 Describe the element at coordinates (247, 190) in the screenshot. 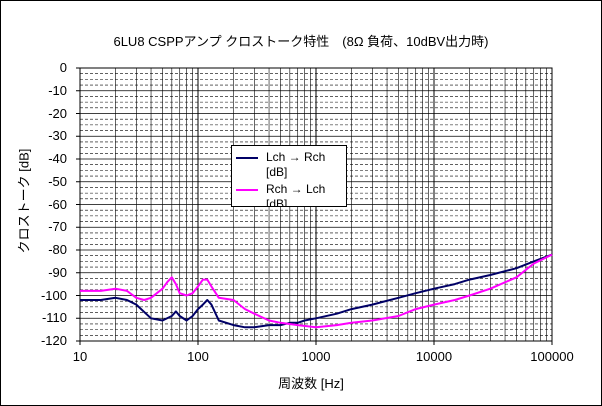

I see `legend-swatch-rch-lch` at that location.